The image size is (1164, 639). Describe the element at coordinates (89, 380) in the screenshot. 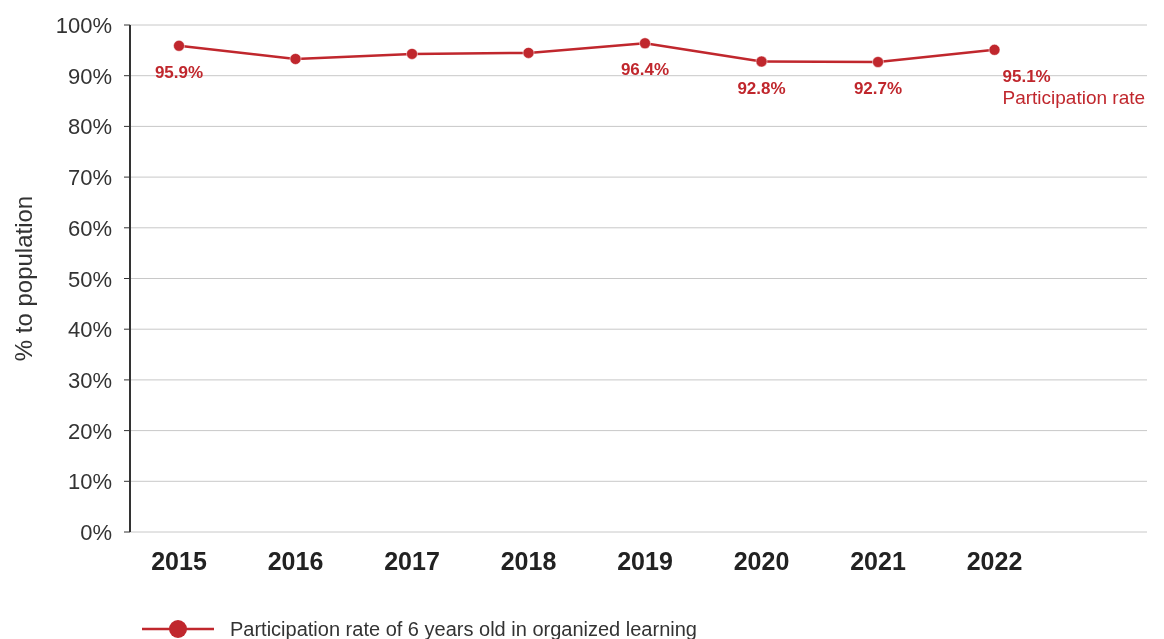

I see `y-tick-label: 30%` at that location.